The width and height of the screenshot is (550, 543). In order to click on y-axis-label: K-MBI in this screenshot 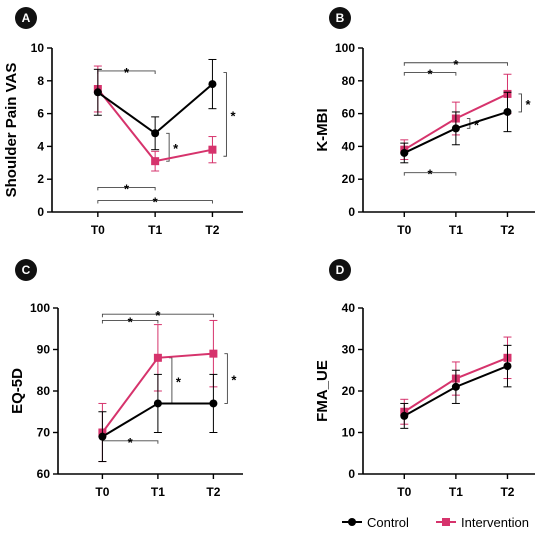, I will do `click(322, 129)`.